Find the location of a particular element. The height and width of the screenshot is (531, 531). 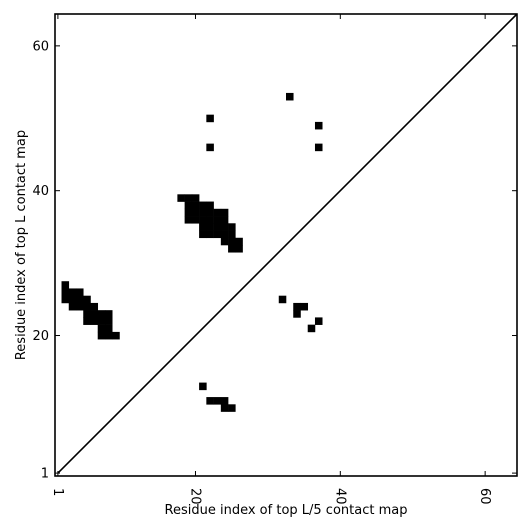

y-tick-label: 40 is located at coordinates (40, 191).